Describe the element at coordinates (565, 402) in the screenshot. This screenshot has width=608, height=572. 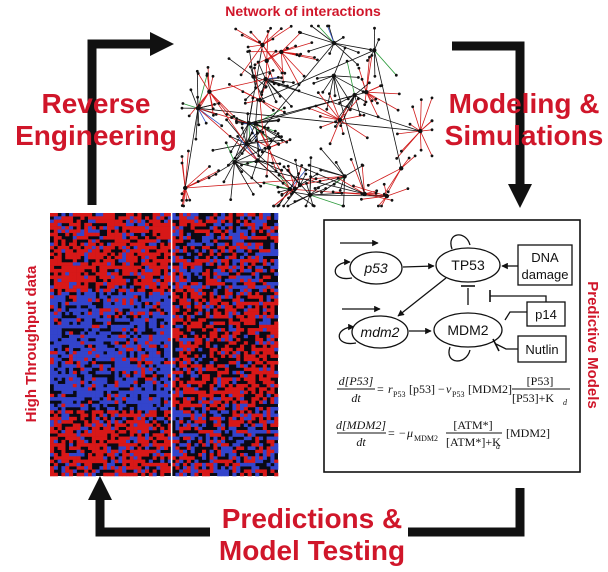
I see `eq1-frac-denominator-sub: d` at that location.